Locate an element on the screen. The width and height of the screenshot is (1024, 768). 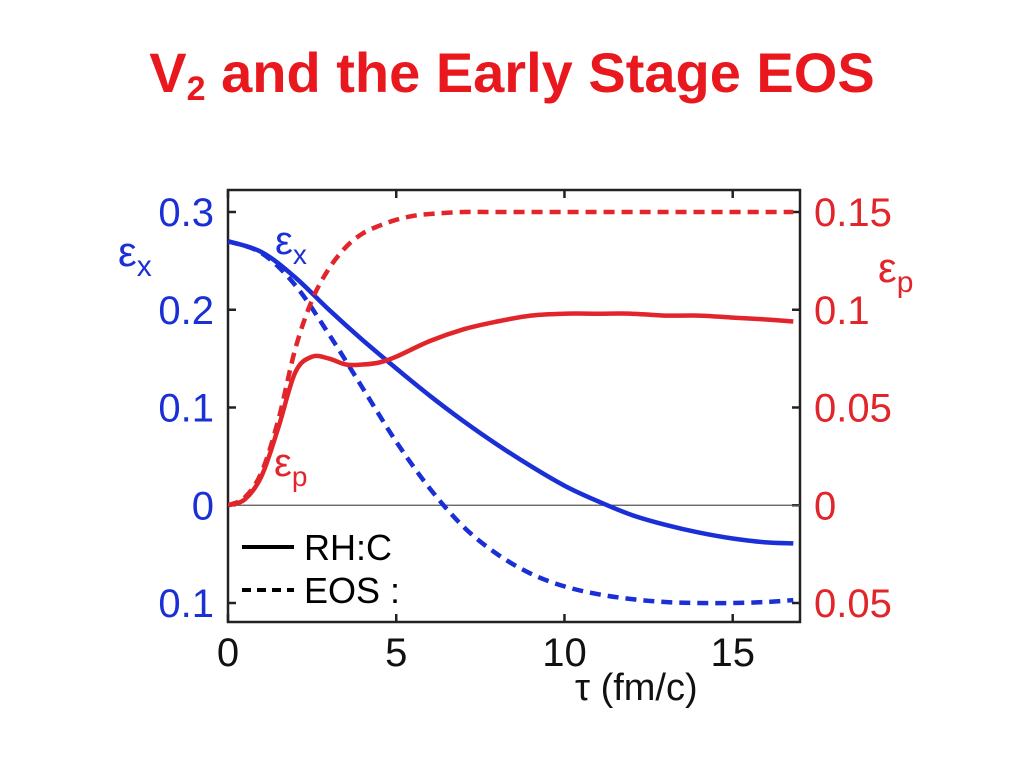
title-letter: V is located at coordinates (168, 72).